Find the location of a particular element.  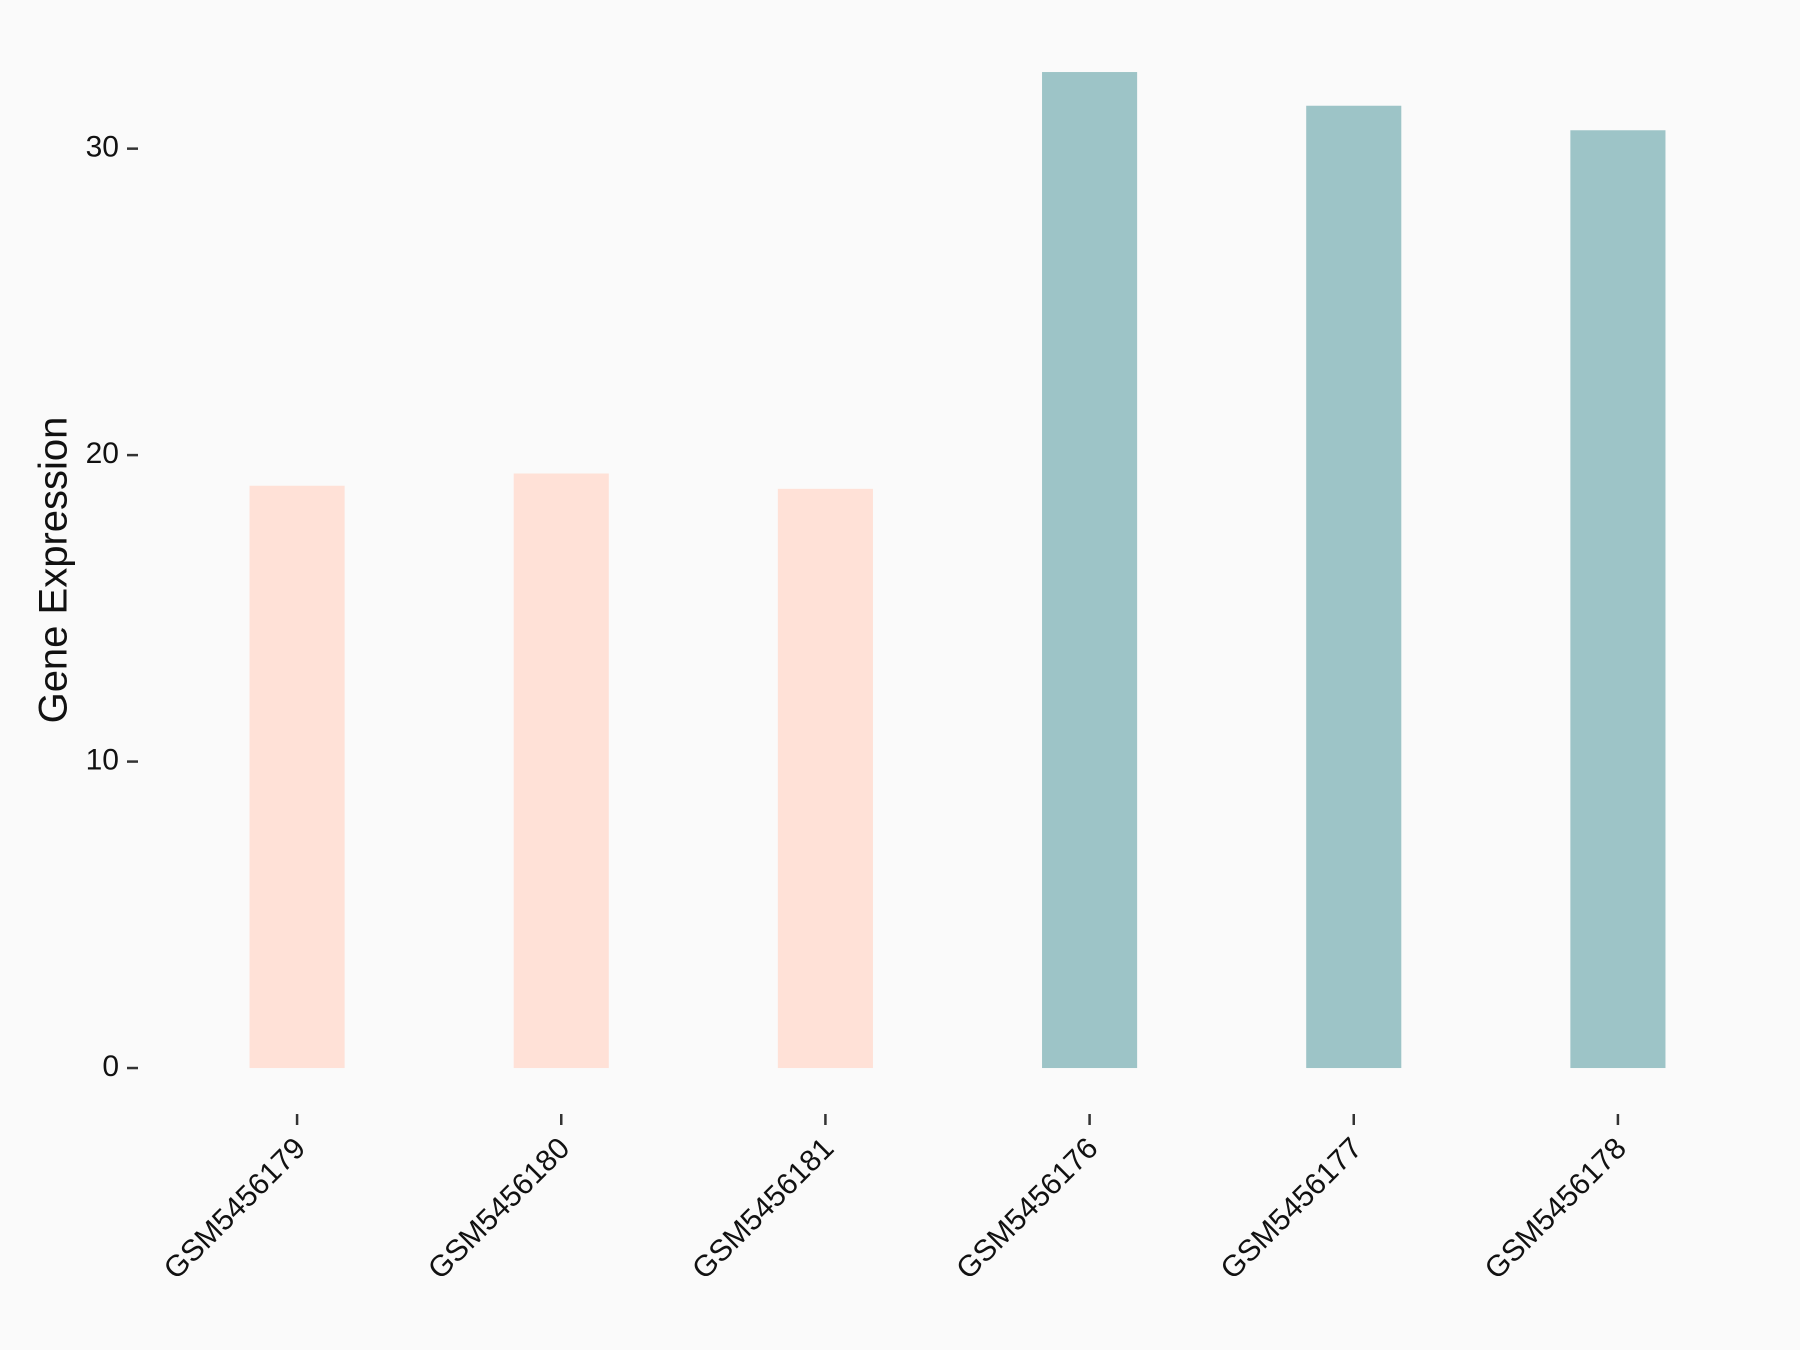

y-tick-label: 20 is located at coordinates (102, 453).